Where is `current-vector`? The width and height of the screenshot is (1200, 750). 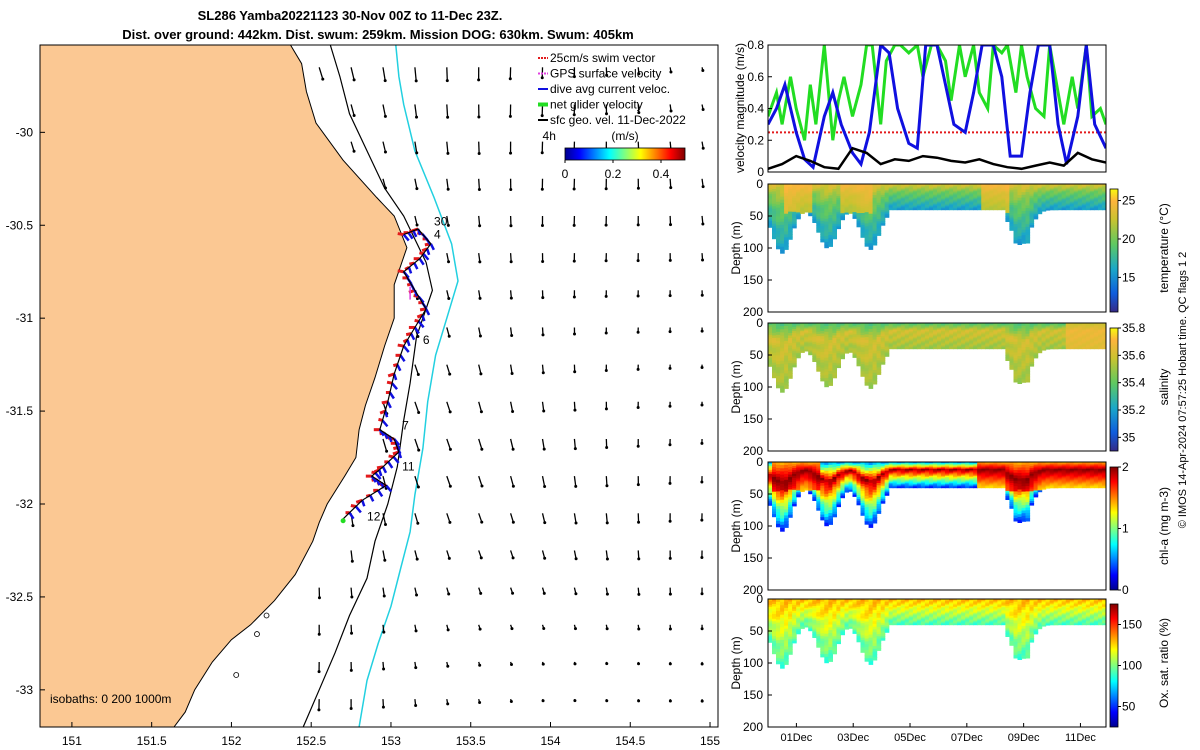
current-vector is located at coordinates (372, 498).